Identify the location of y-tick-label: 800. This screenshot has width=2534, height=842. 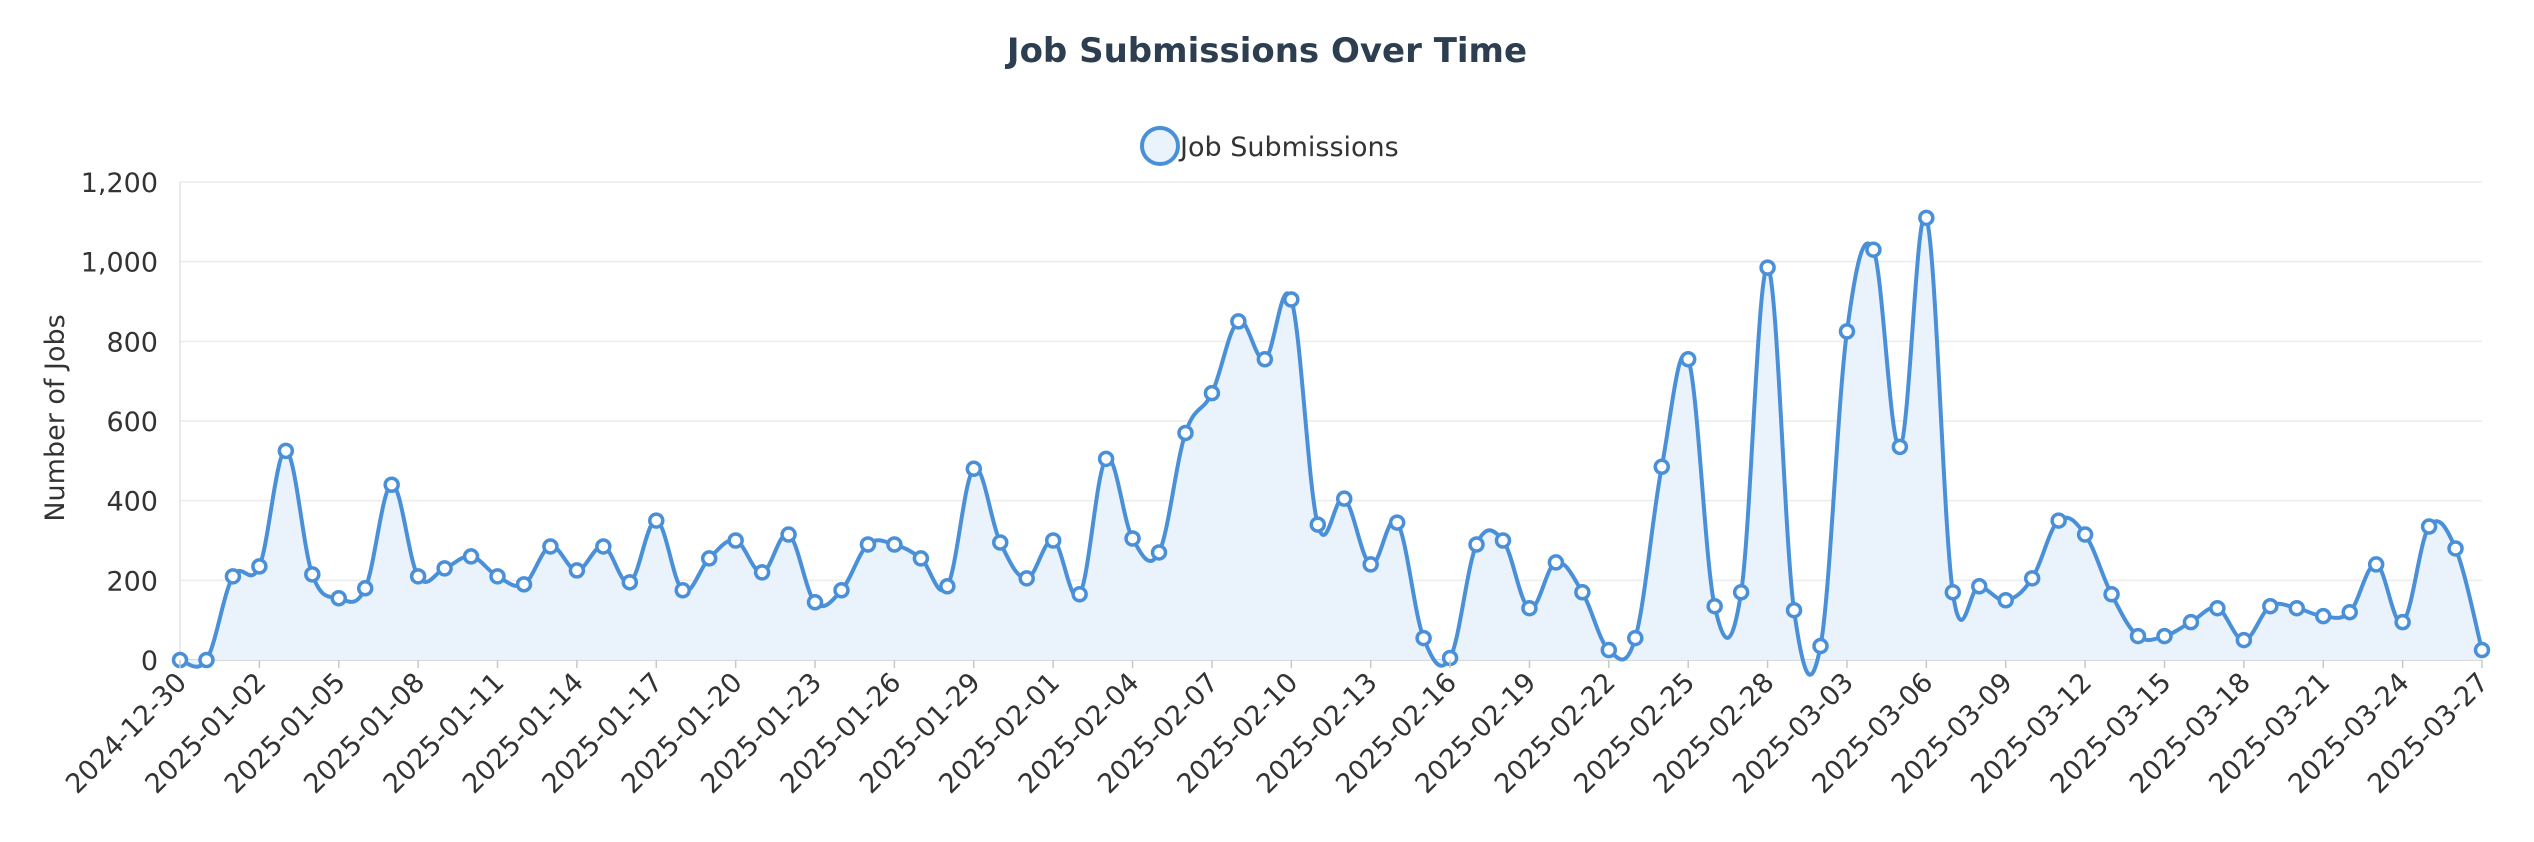
(132, 342).